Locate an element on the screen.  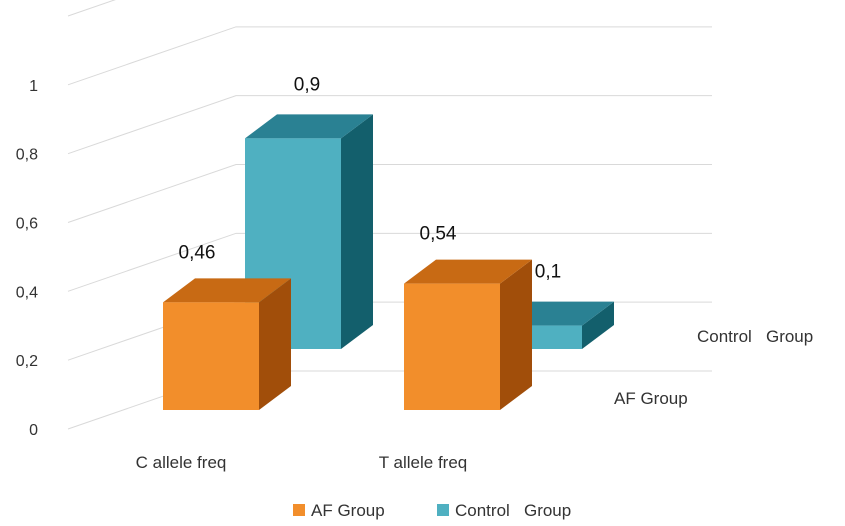
legend-item: Control Group is located at coordinates (504, 510).